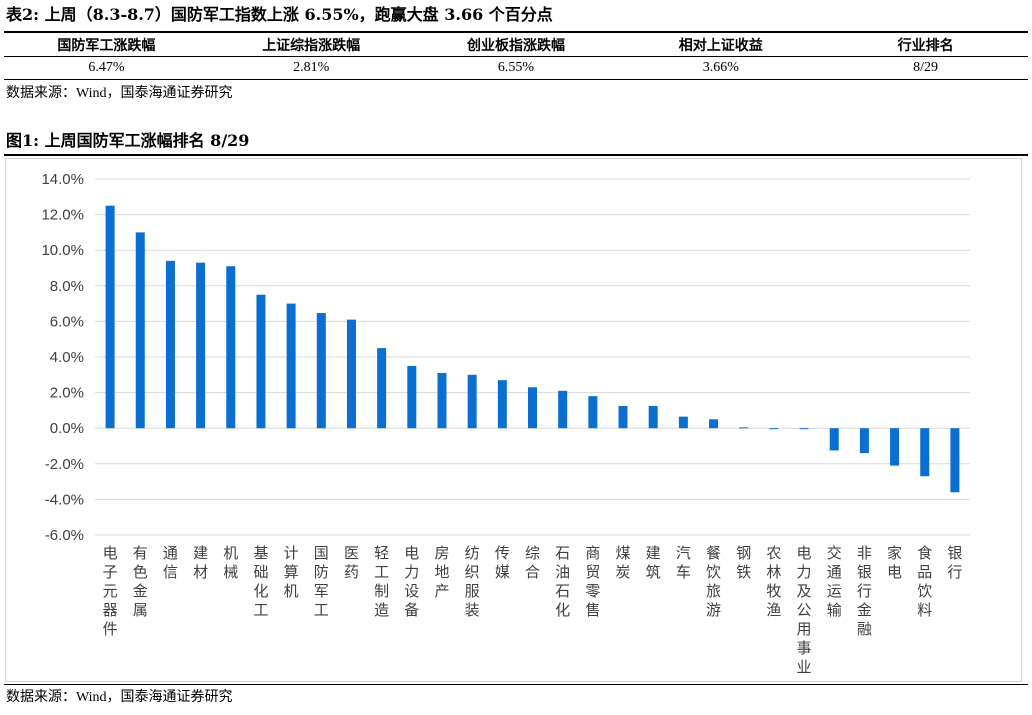 This screenshot has height=715, width=1032. I want to click on y-tick-label: 8.0%, so click(67, 286).